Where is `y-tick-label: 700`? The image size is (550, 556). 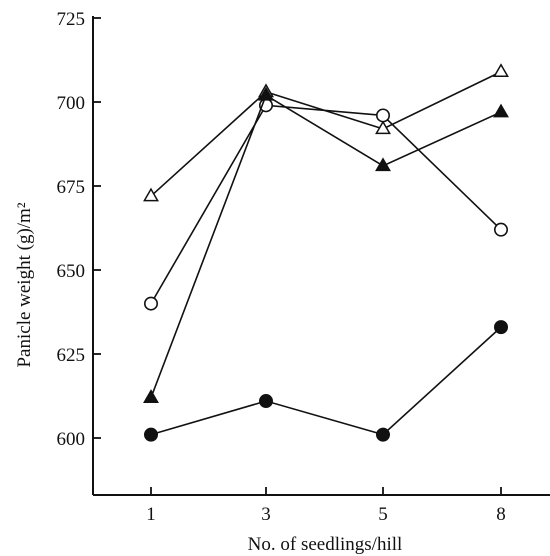 y-tick-label: 700 is located at coordinates (71, 103).